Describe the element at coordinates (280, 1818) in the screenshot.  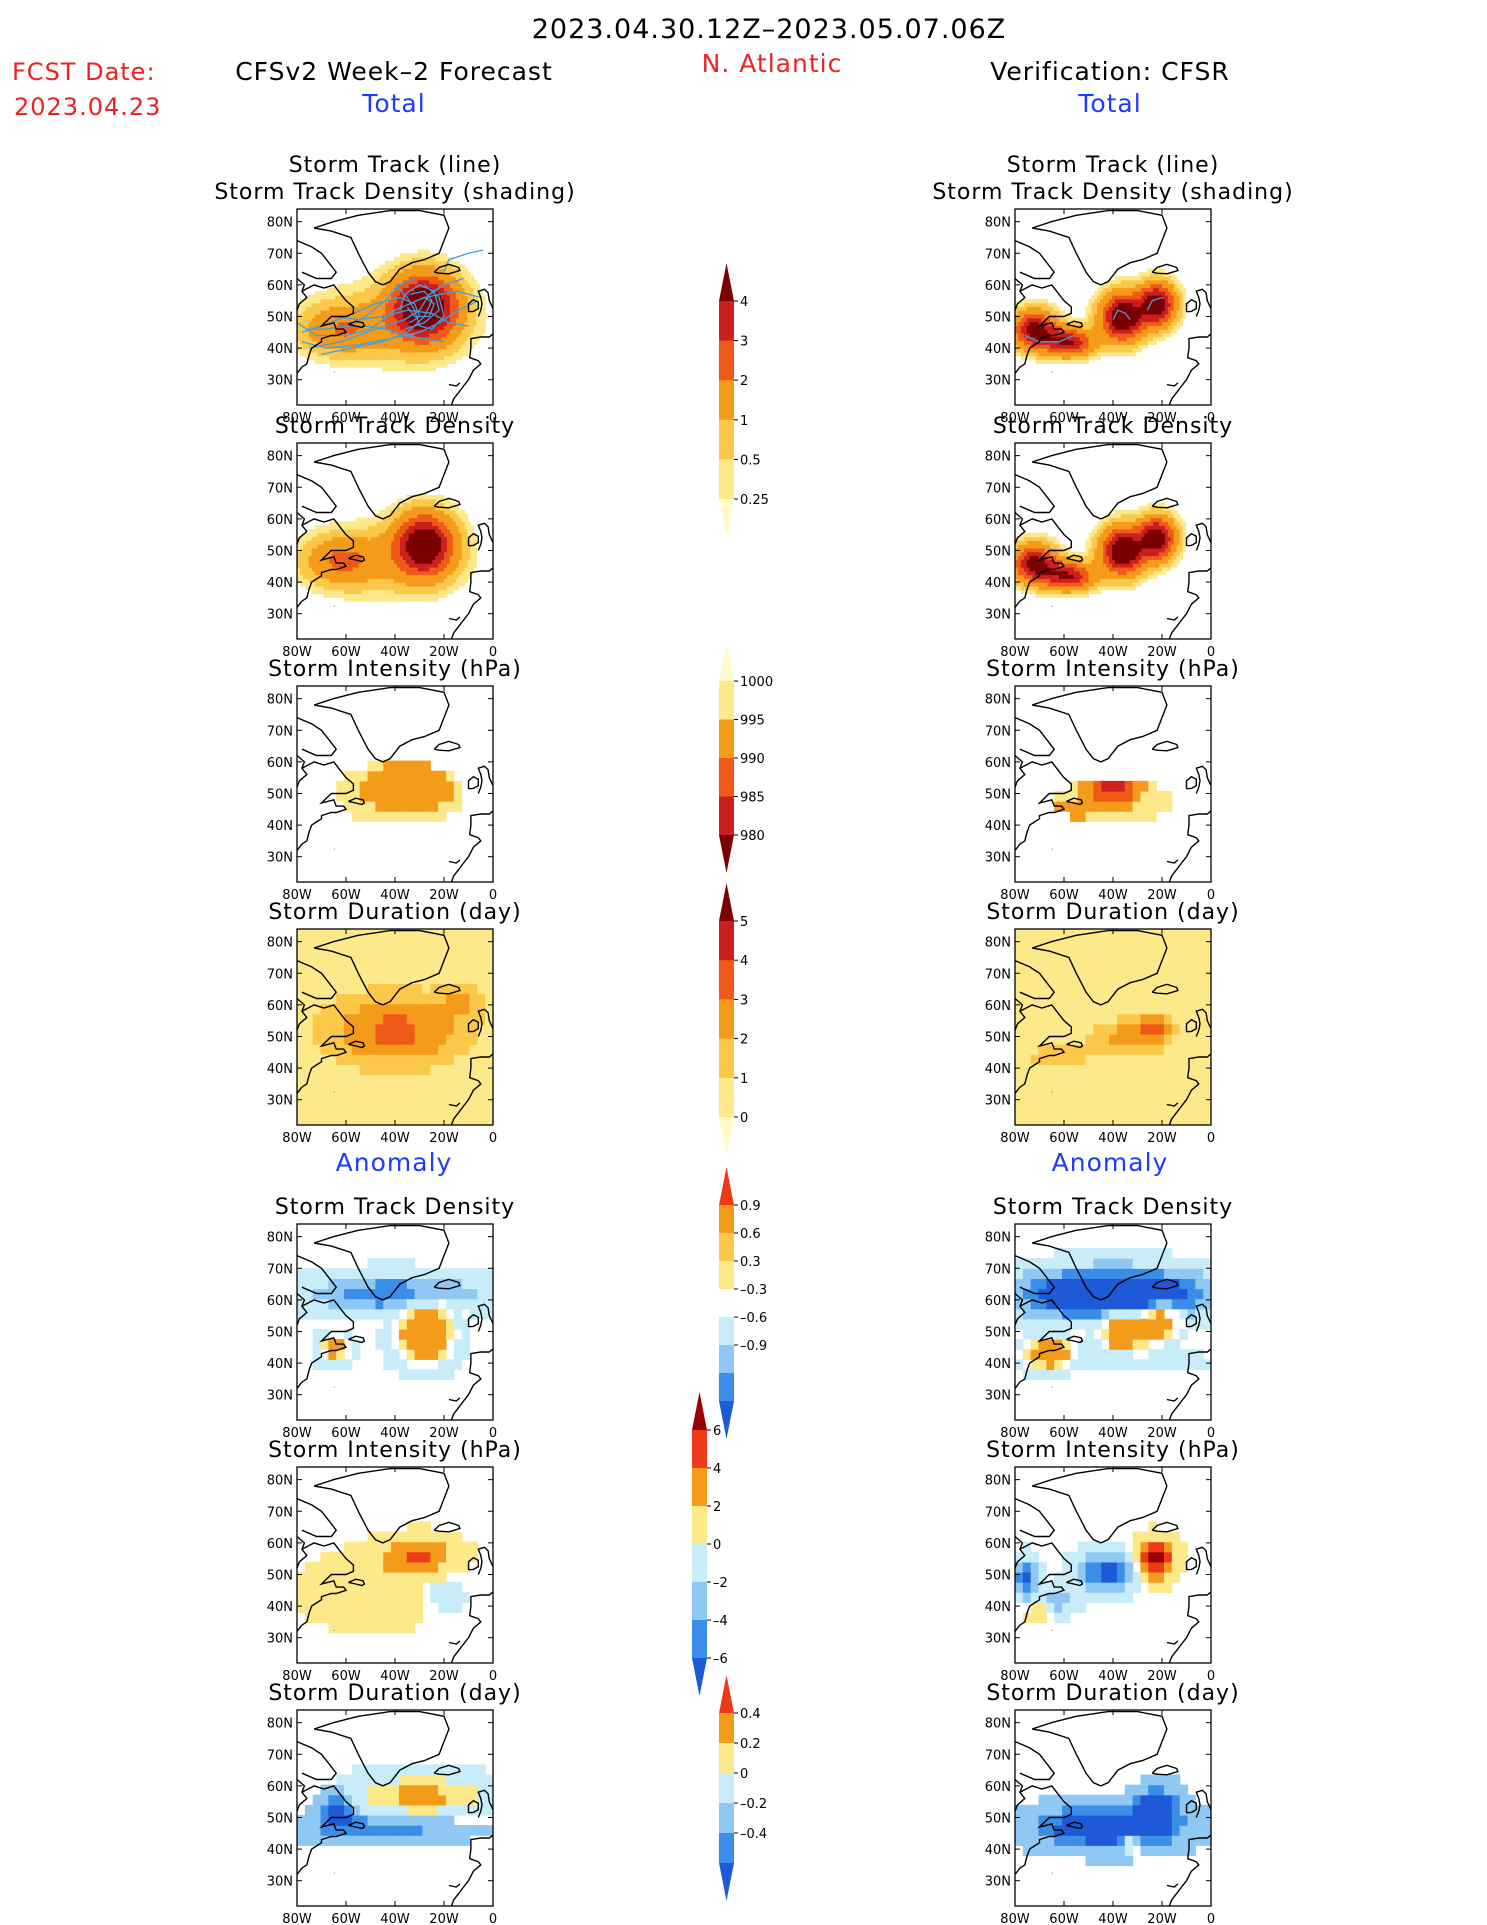
I see `lat-tick-label: 50N` at that location.